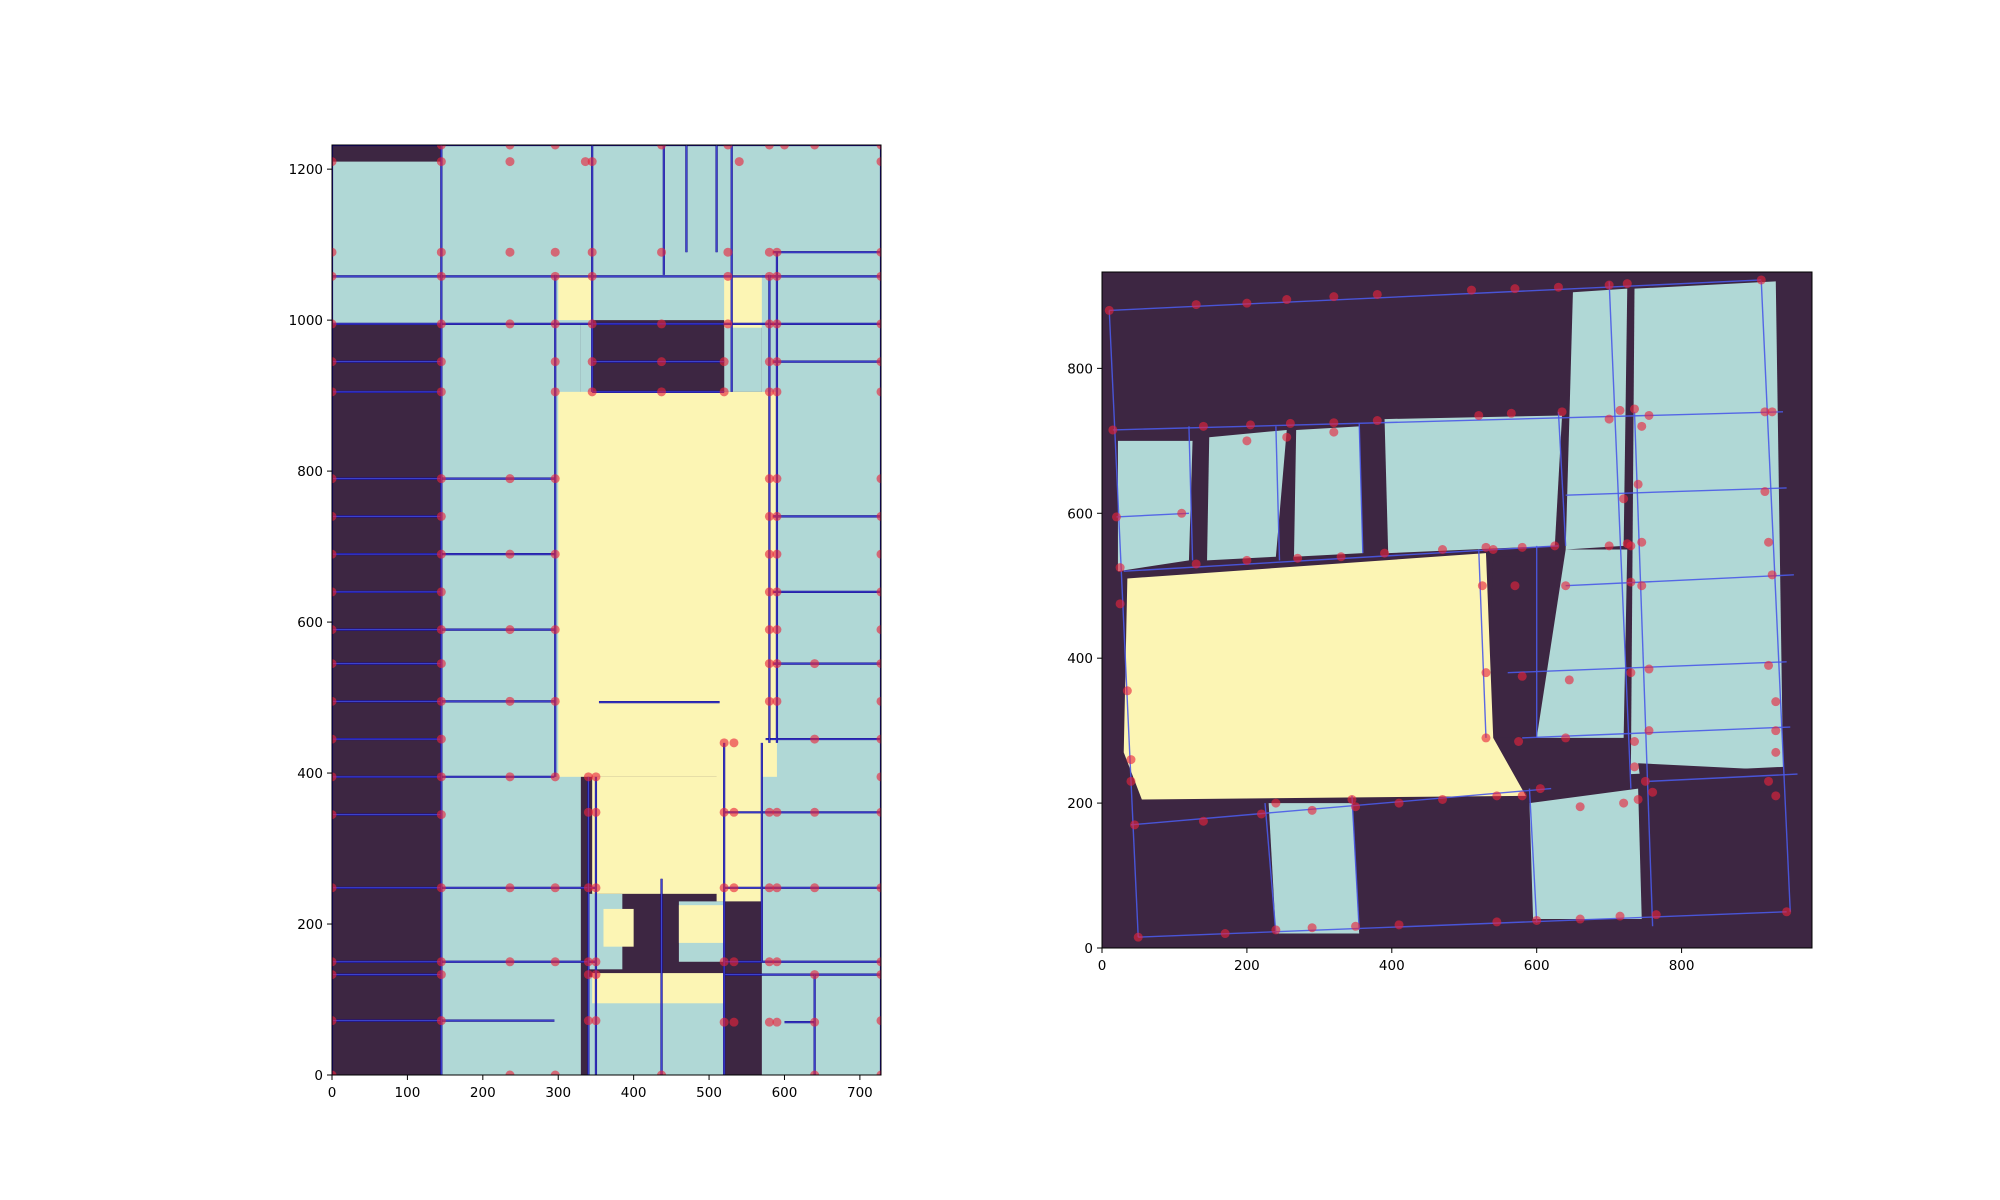 Image resolution: width=2000 pixels, height=1200 pixels. What do you see at coordinates (408, 1093) in the screenshot?
I see `x-tick-label: 100` at bounding box center [408, 1093].